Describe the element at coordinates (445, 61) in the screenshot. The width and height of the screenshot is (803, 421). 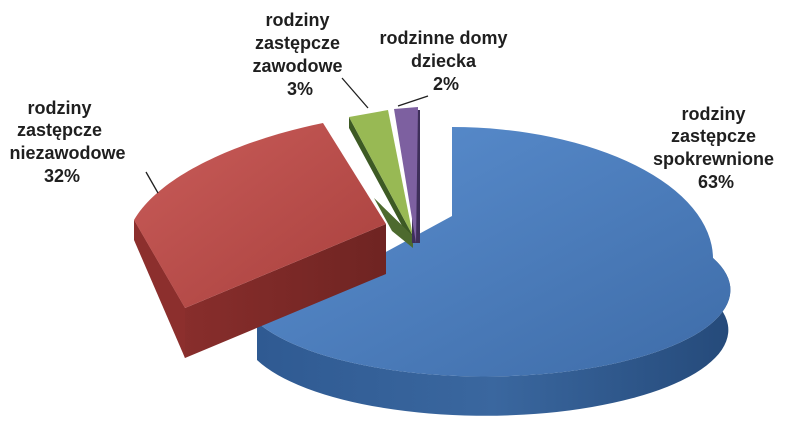
I see `label-domy-dziecka: rodzinne domy dziecka 2%` at that location.